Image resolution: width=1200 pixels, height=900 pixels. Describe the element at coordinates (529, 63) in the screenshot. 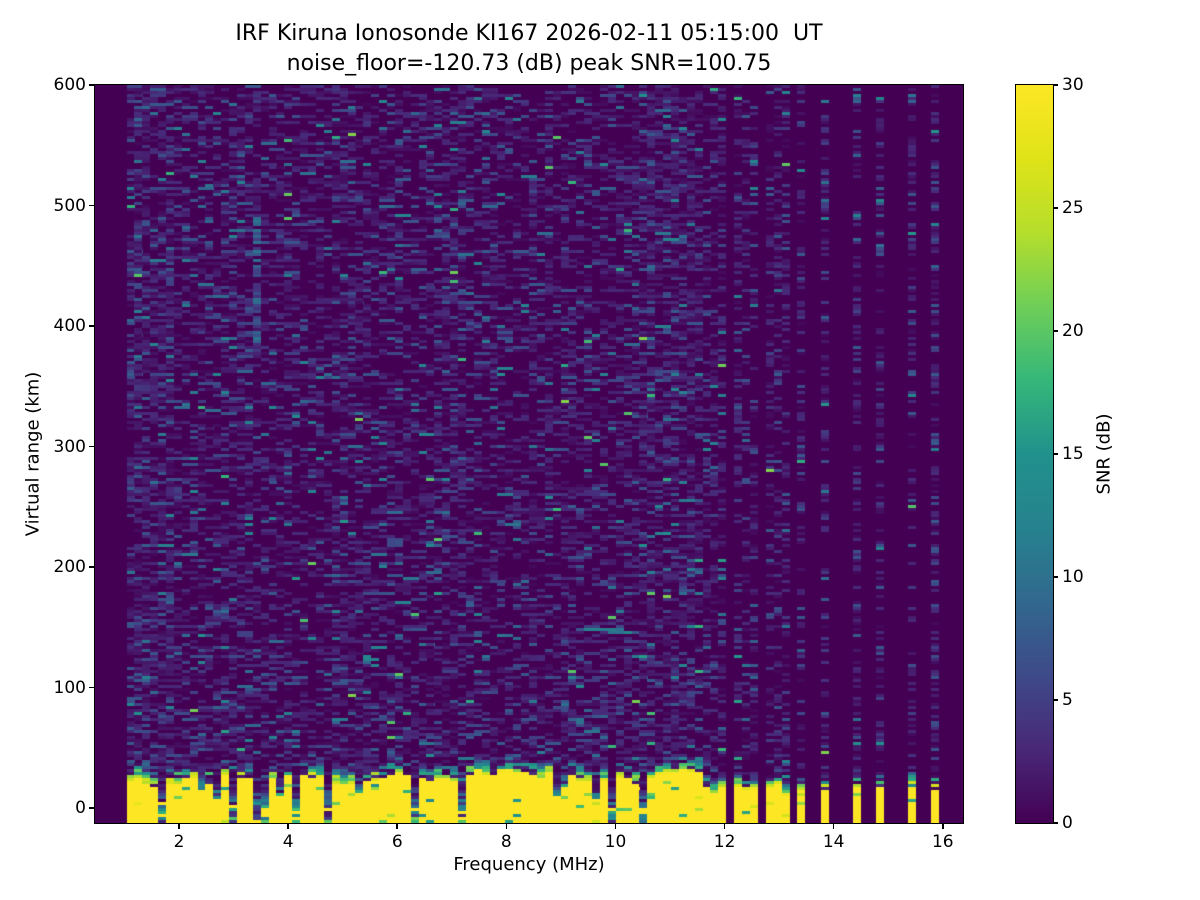

I see `plot-subtitle: noise_floor=-120.73 (dB) peak SNR=100.75` at that location.